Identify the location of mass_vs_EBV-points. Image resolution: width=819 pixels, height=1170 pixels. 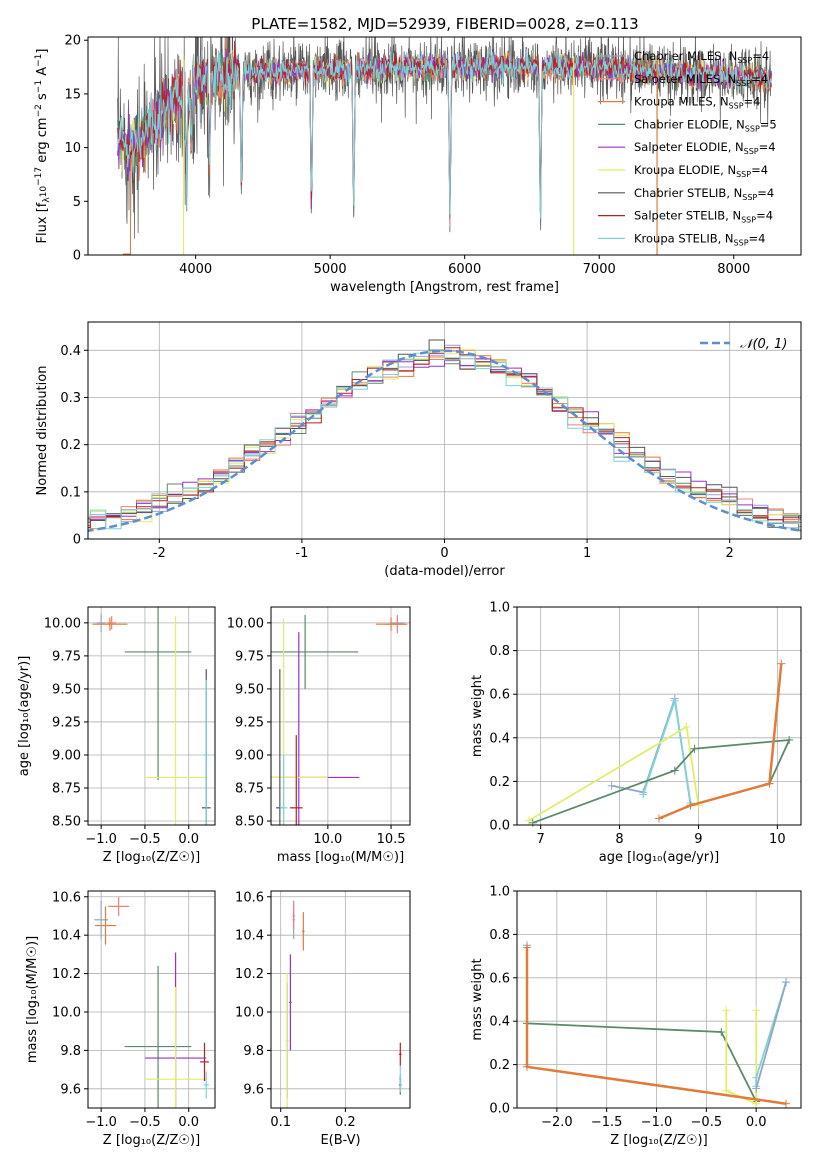
(343, 1004).